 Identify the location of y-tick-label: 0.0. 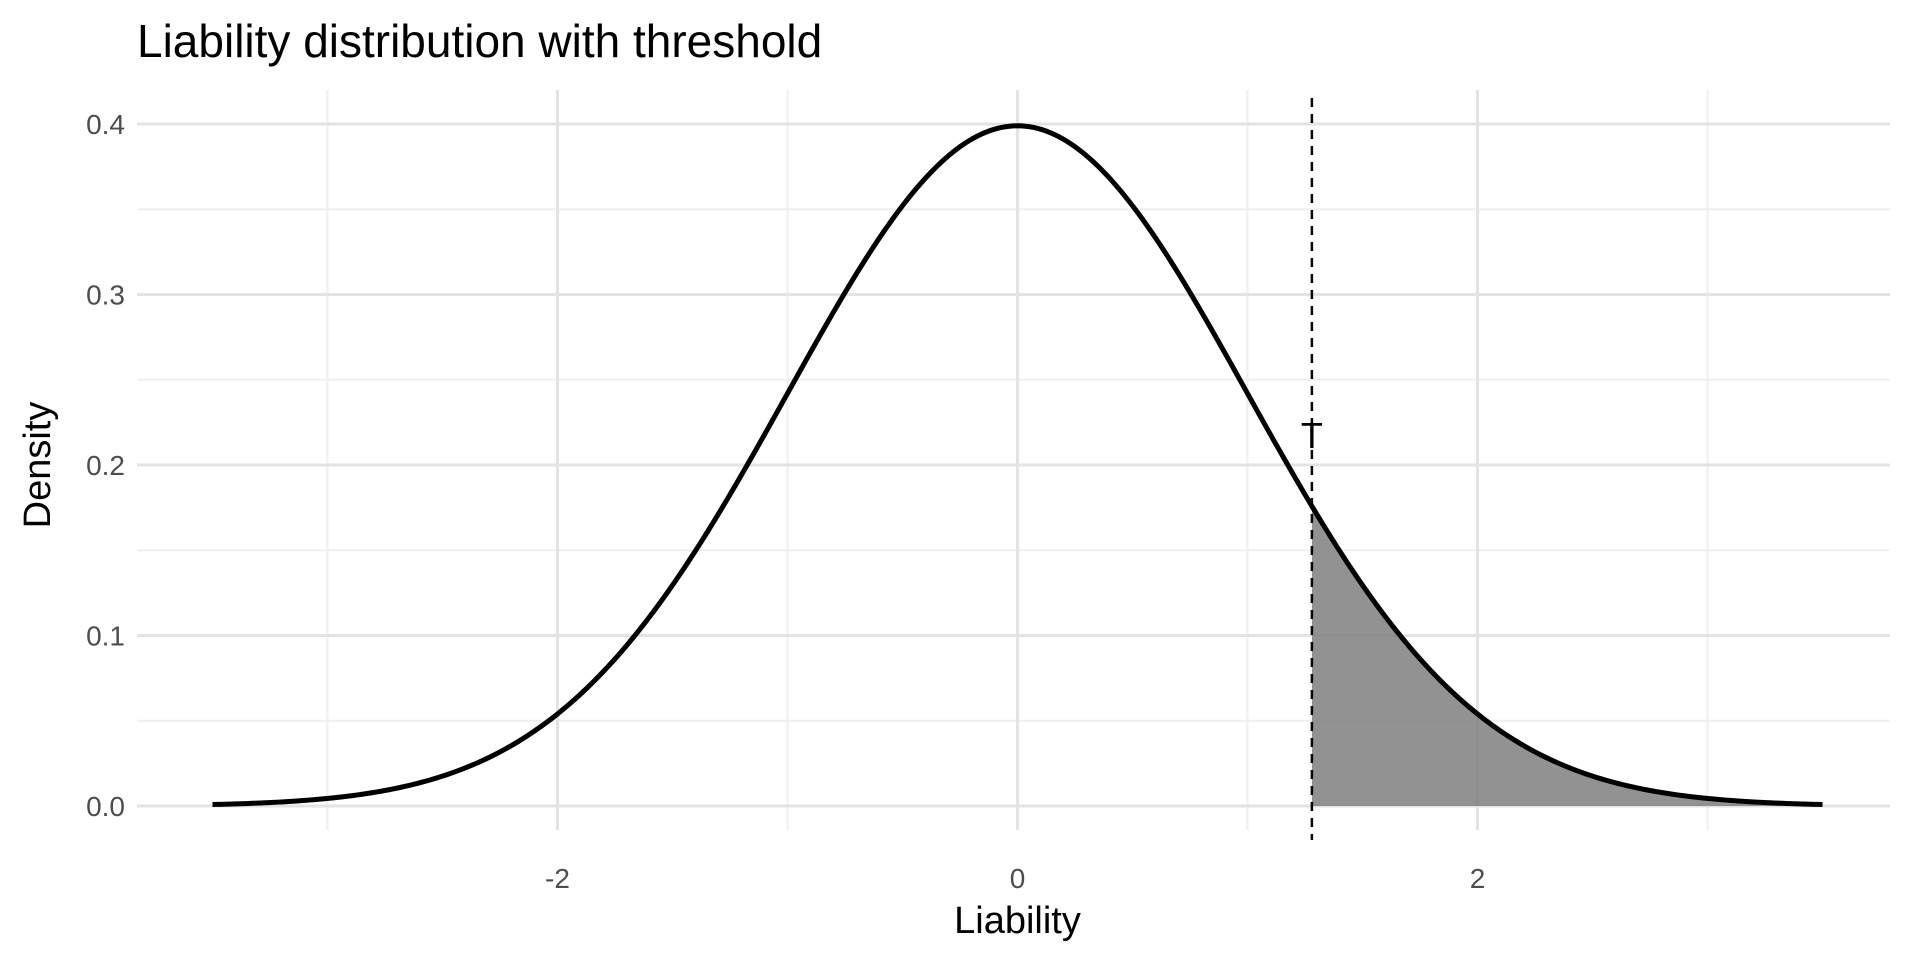
(105, 806).